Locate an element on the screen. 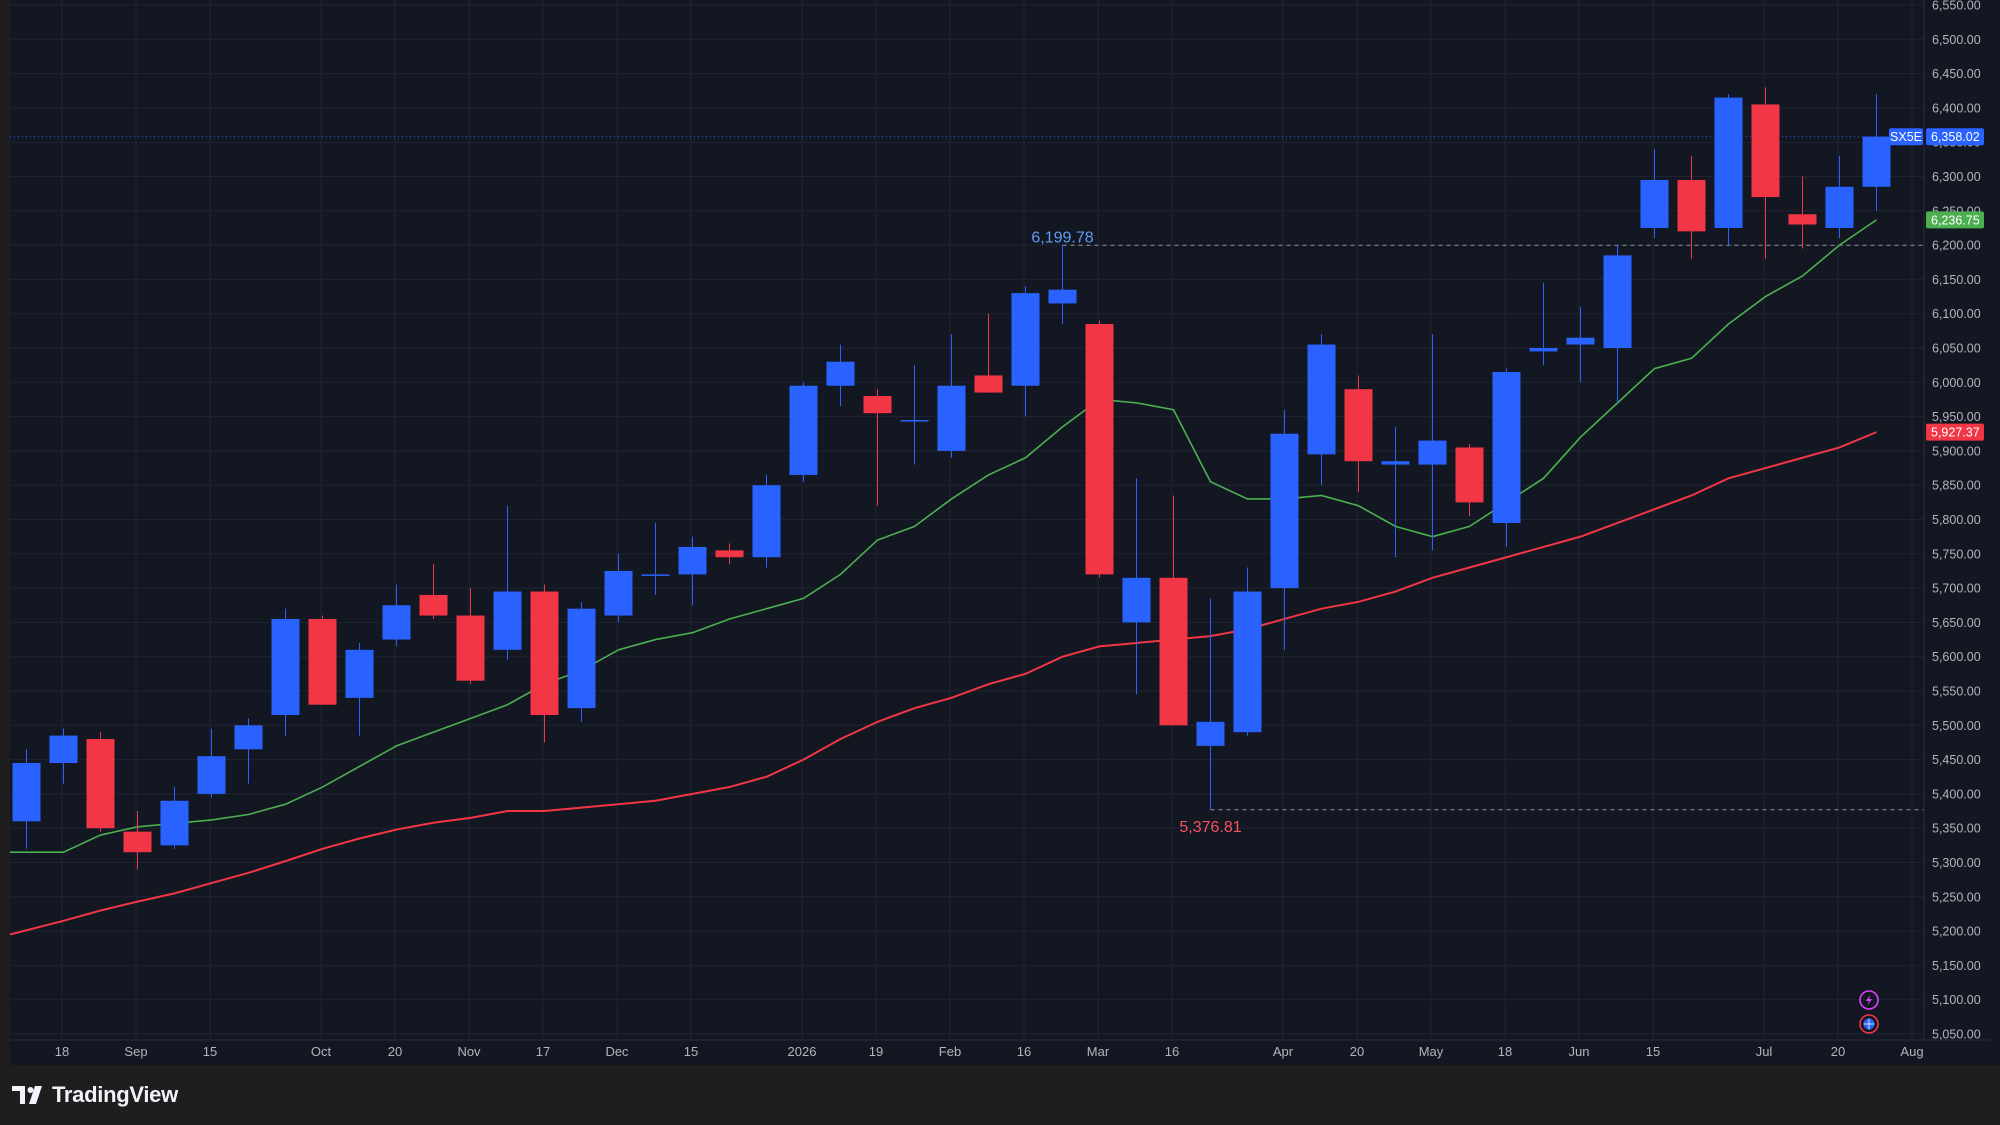 The height and width of the screenshot is (1125, 2000). price-tag: 6,236.75 is located at coordinates (1955, 220).